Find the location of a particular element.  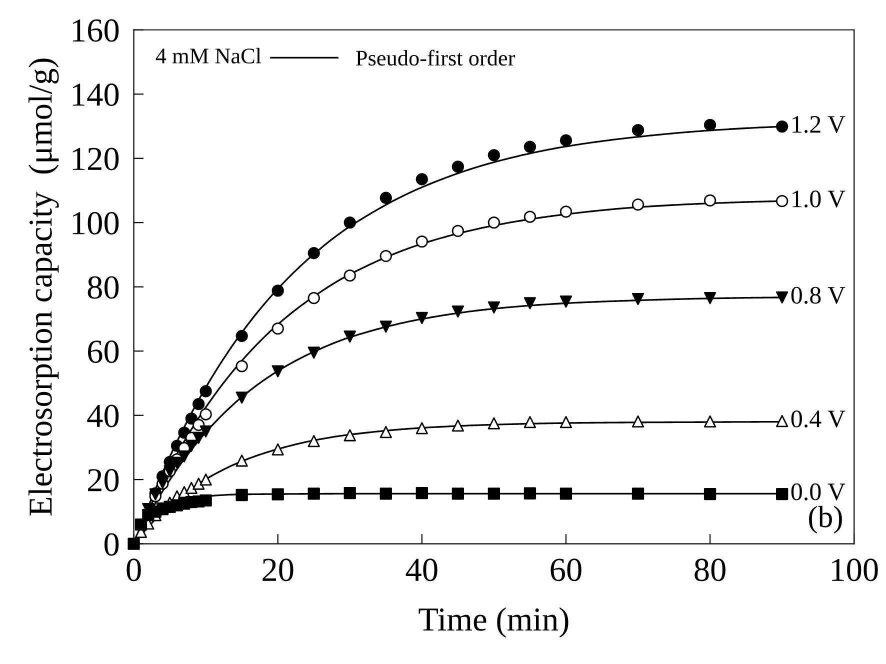

x-tick-label: 0 is located at coordinates (133, 570).